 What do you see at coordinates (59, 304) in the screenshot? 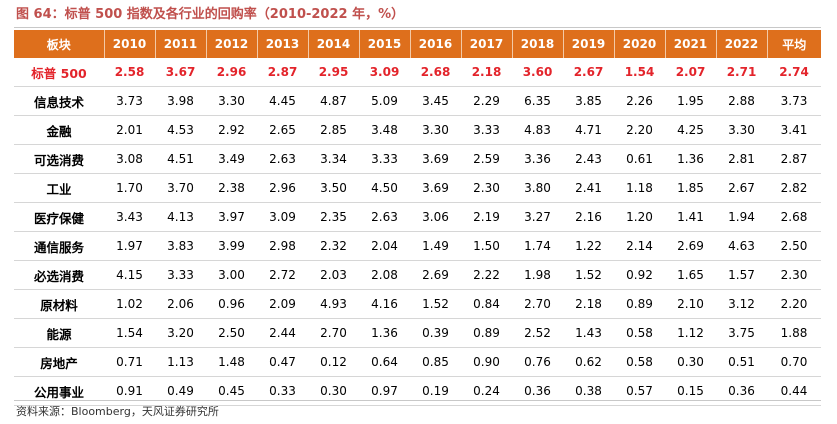
I see `sector-name-cell: 原材料` at bounding box center [59, 304].